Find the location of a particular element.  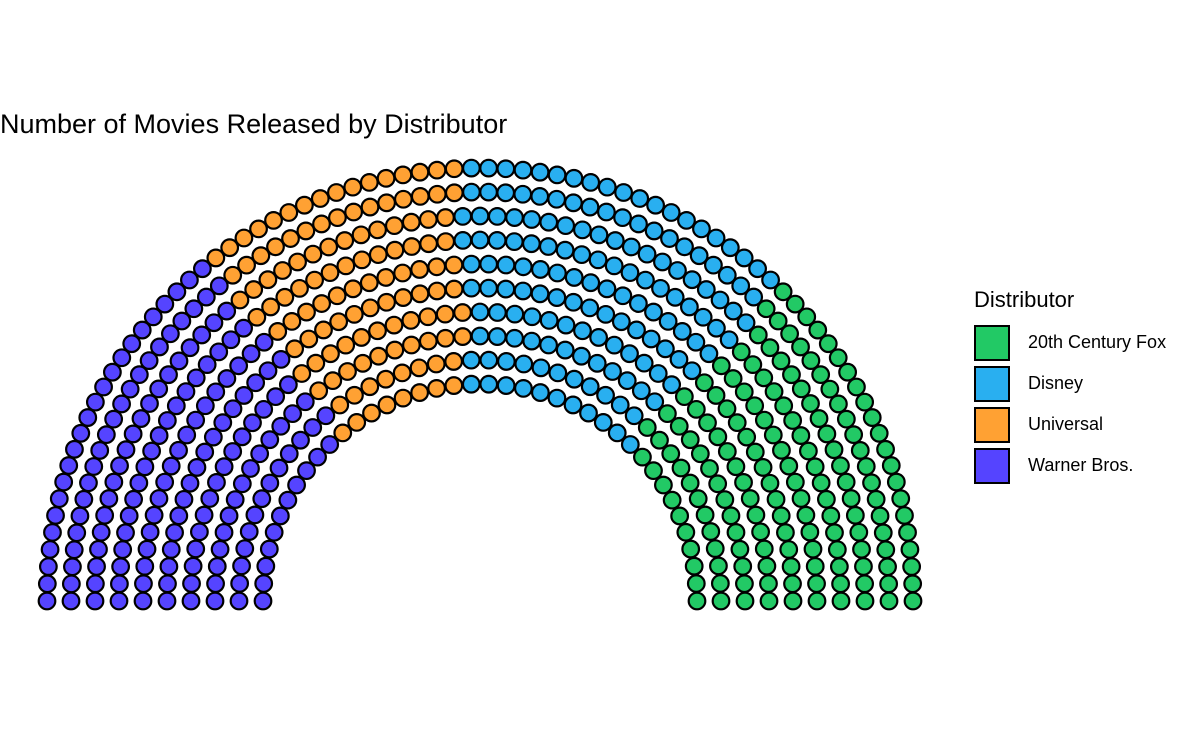

legend-item-disney: Disney is located at coordinates (1070, 383).